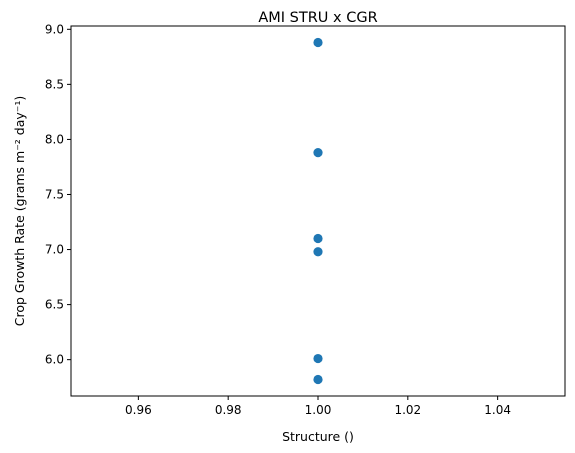 This screenshot has height=453, width=575. I want to click on data-points, so click(318, 211).